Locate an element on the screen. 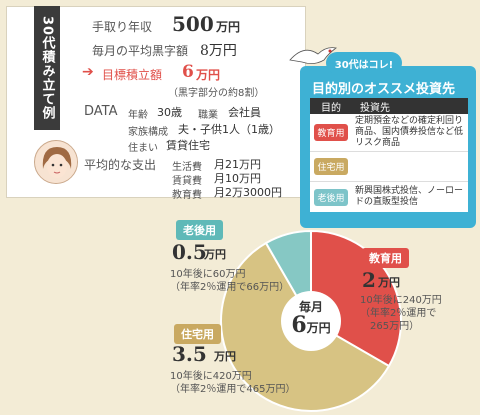 The width and height of the screenshot is (480, 415). pie-center-label: 毎月 is located at coordinates (310, 307).